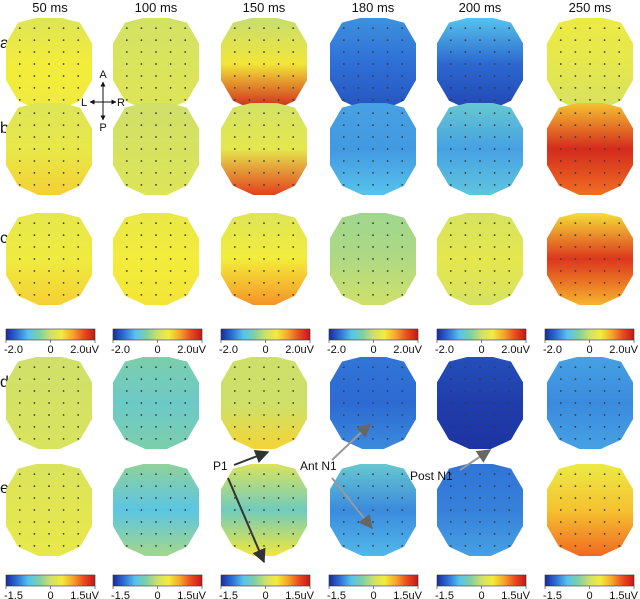  Describe the element at coordinates (481, 580) in the screenshot. I see `colorbar-gradient` at that location.